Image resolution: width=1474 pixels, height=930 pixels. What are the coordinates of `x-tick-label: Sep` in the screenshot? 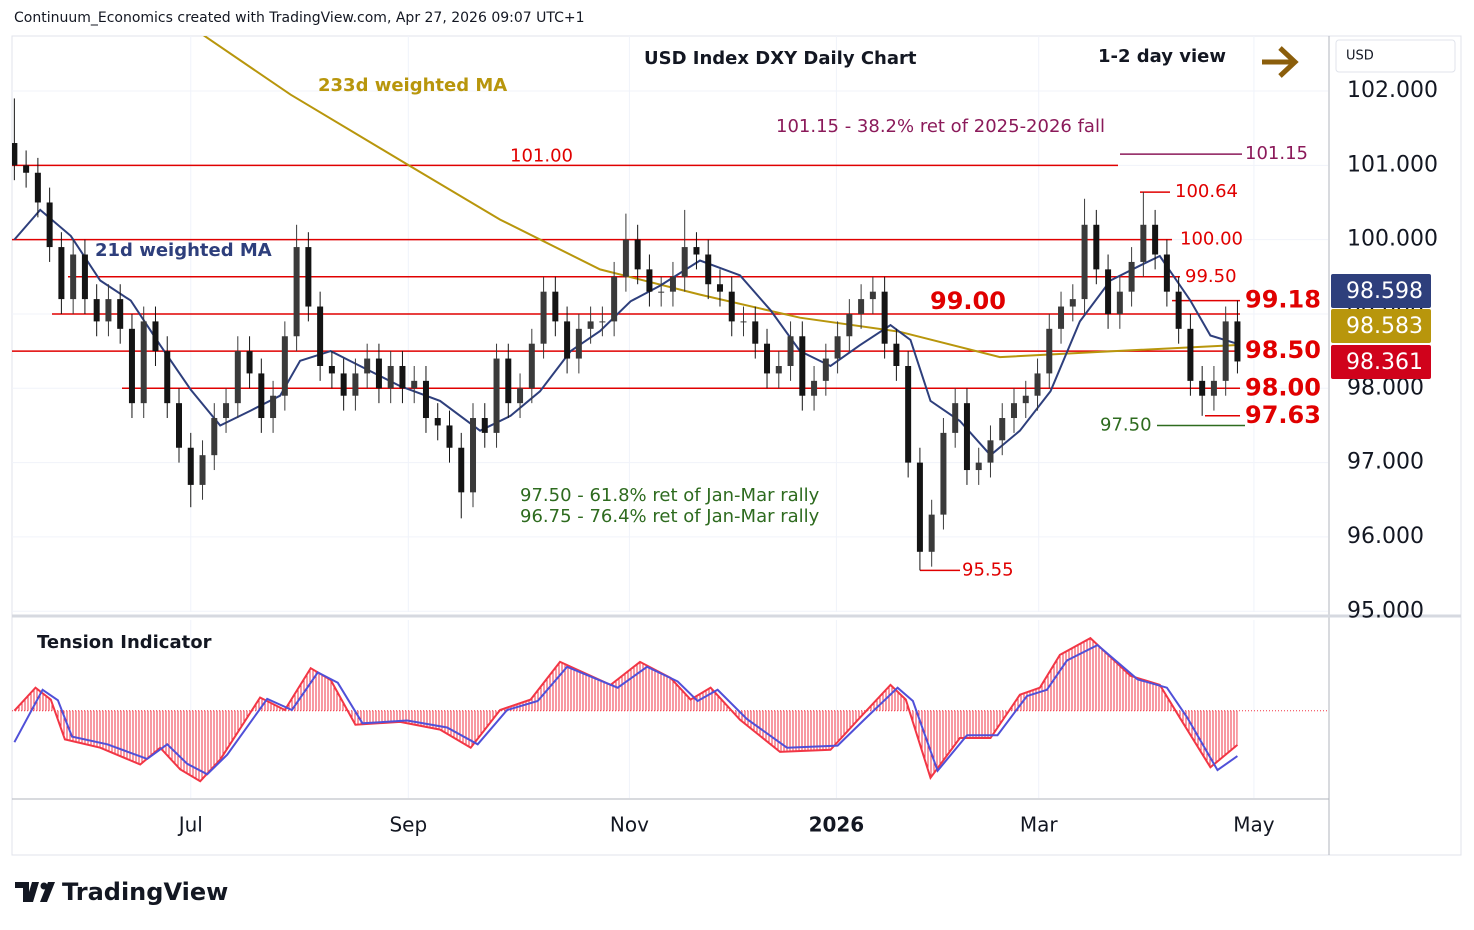 It's located at (408, 825).